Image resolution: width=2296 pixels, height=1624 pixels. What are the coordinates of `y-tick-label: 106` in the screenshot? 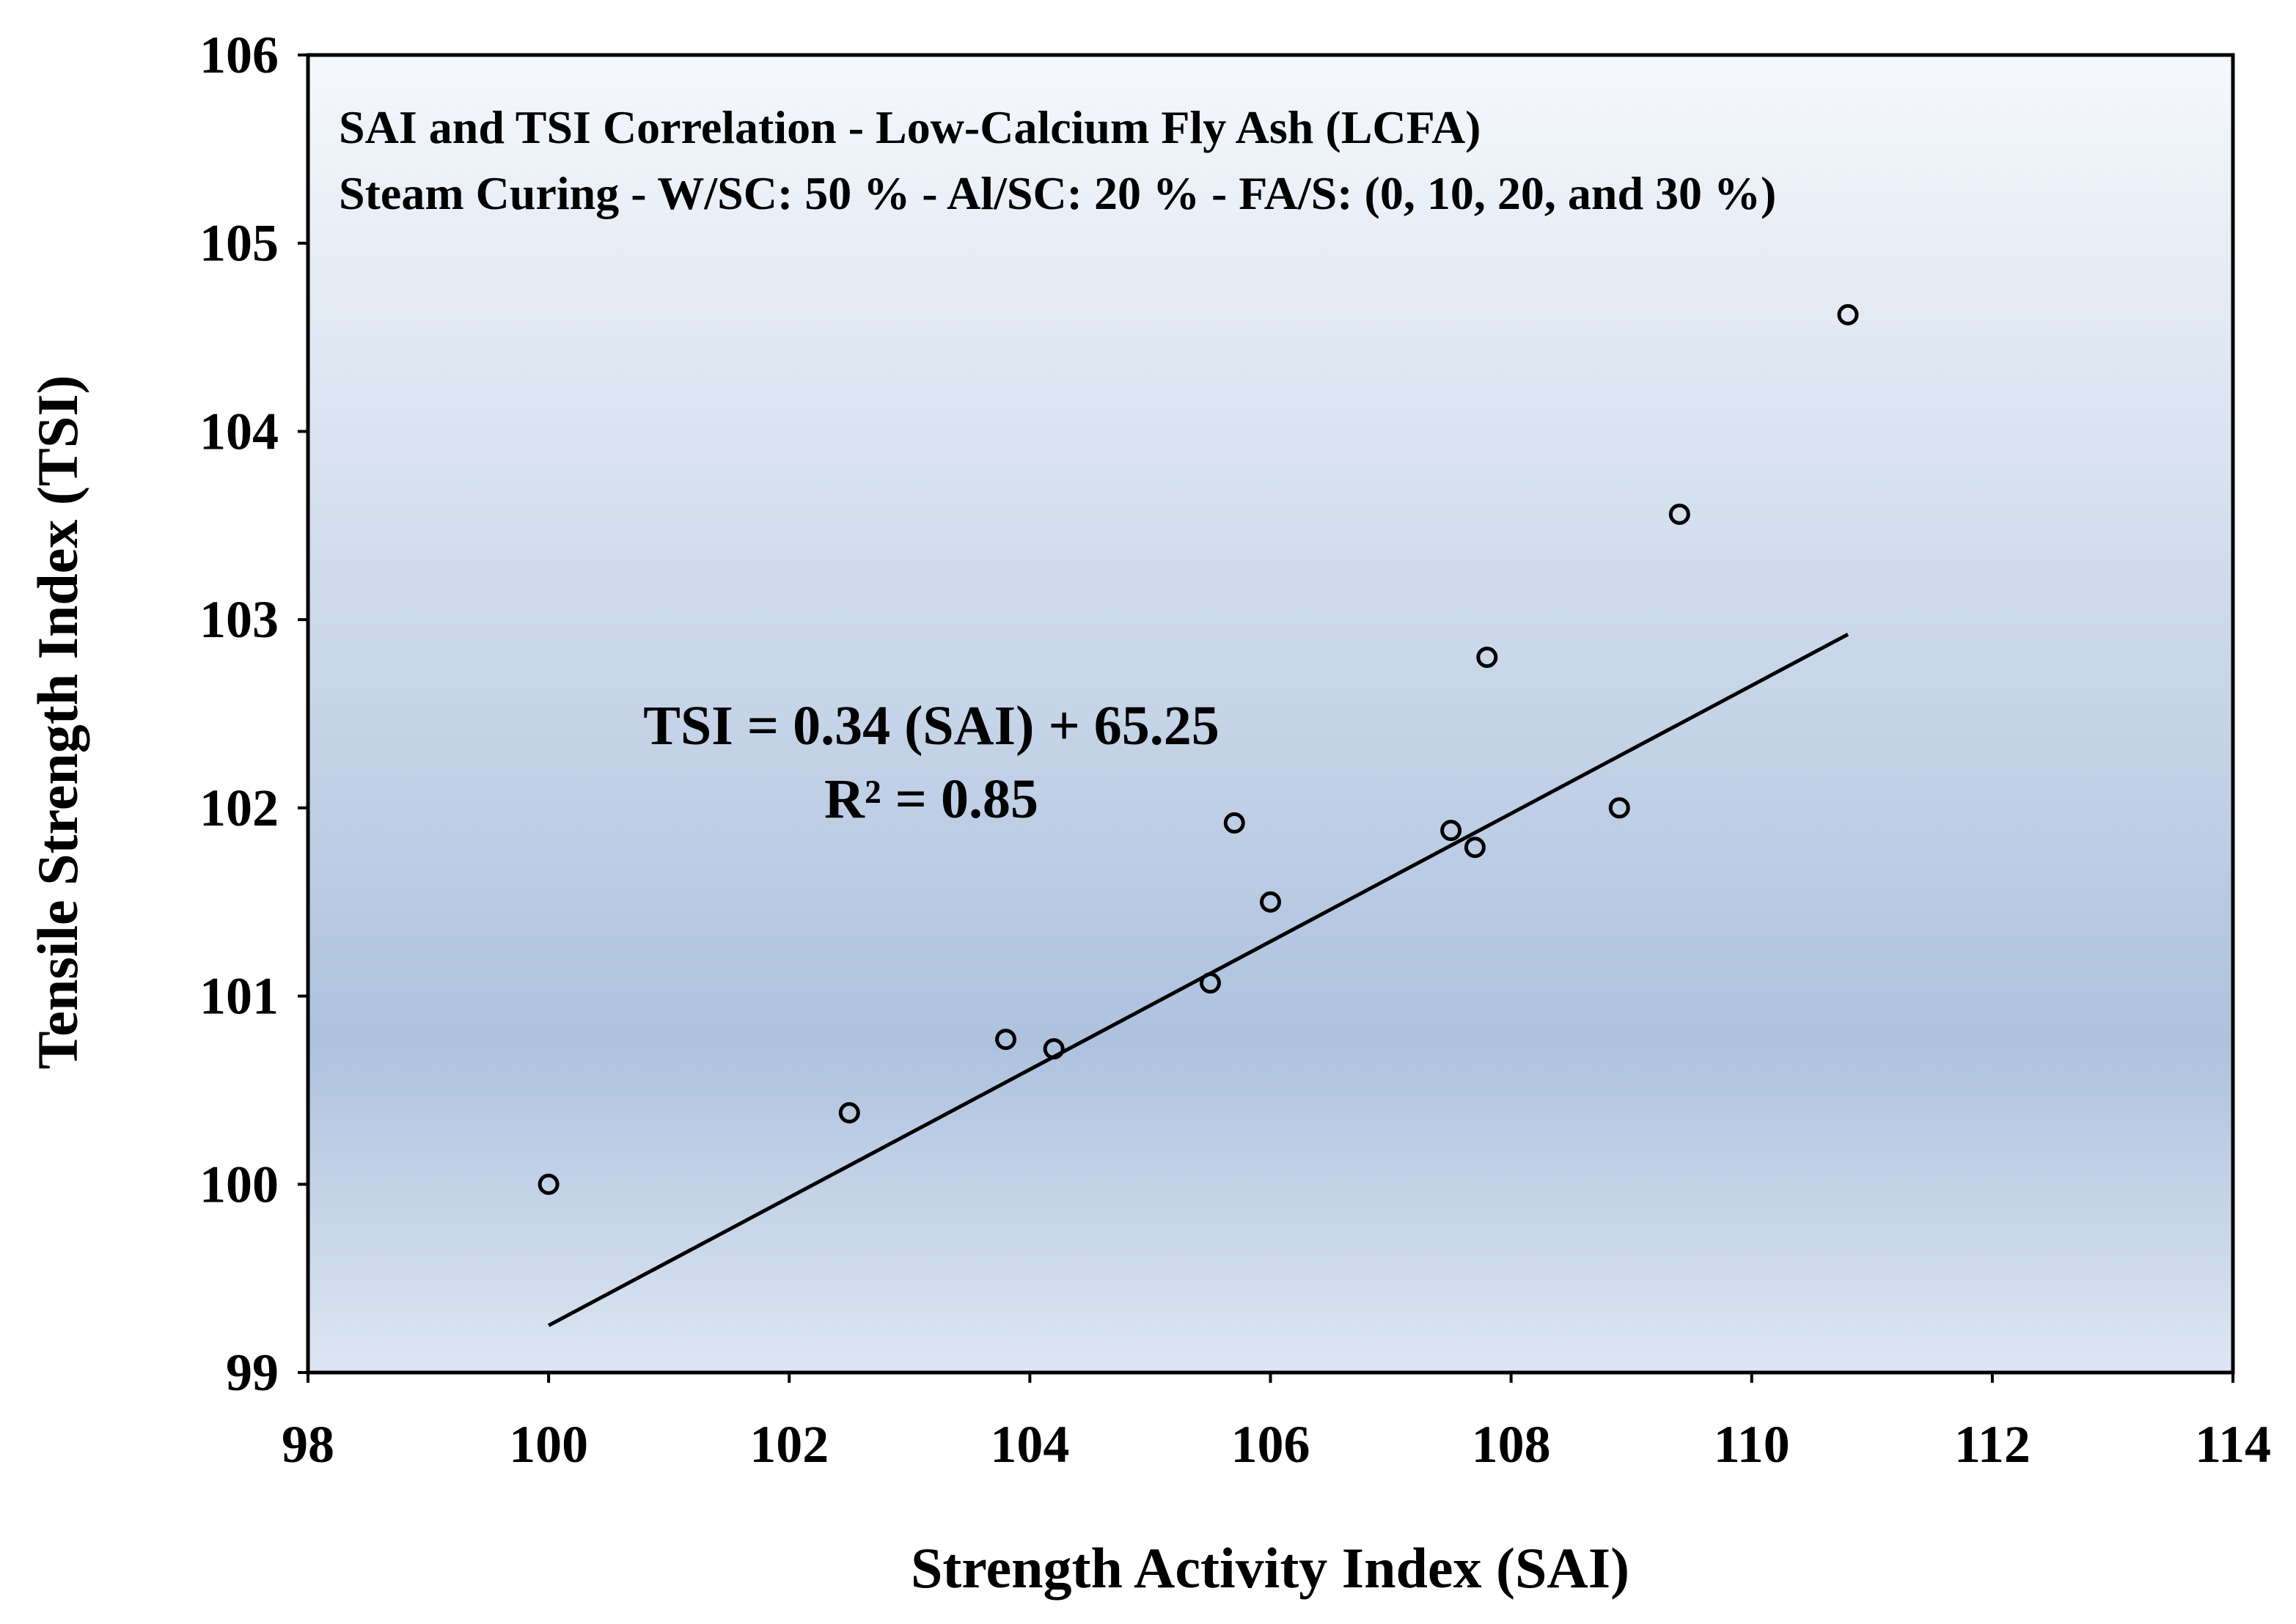 It's located at (239, 55).